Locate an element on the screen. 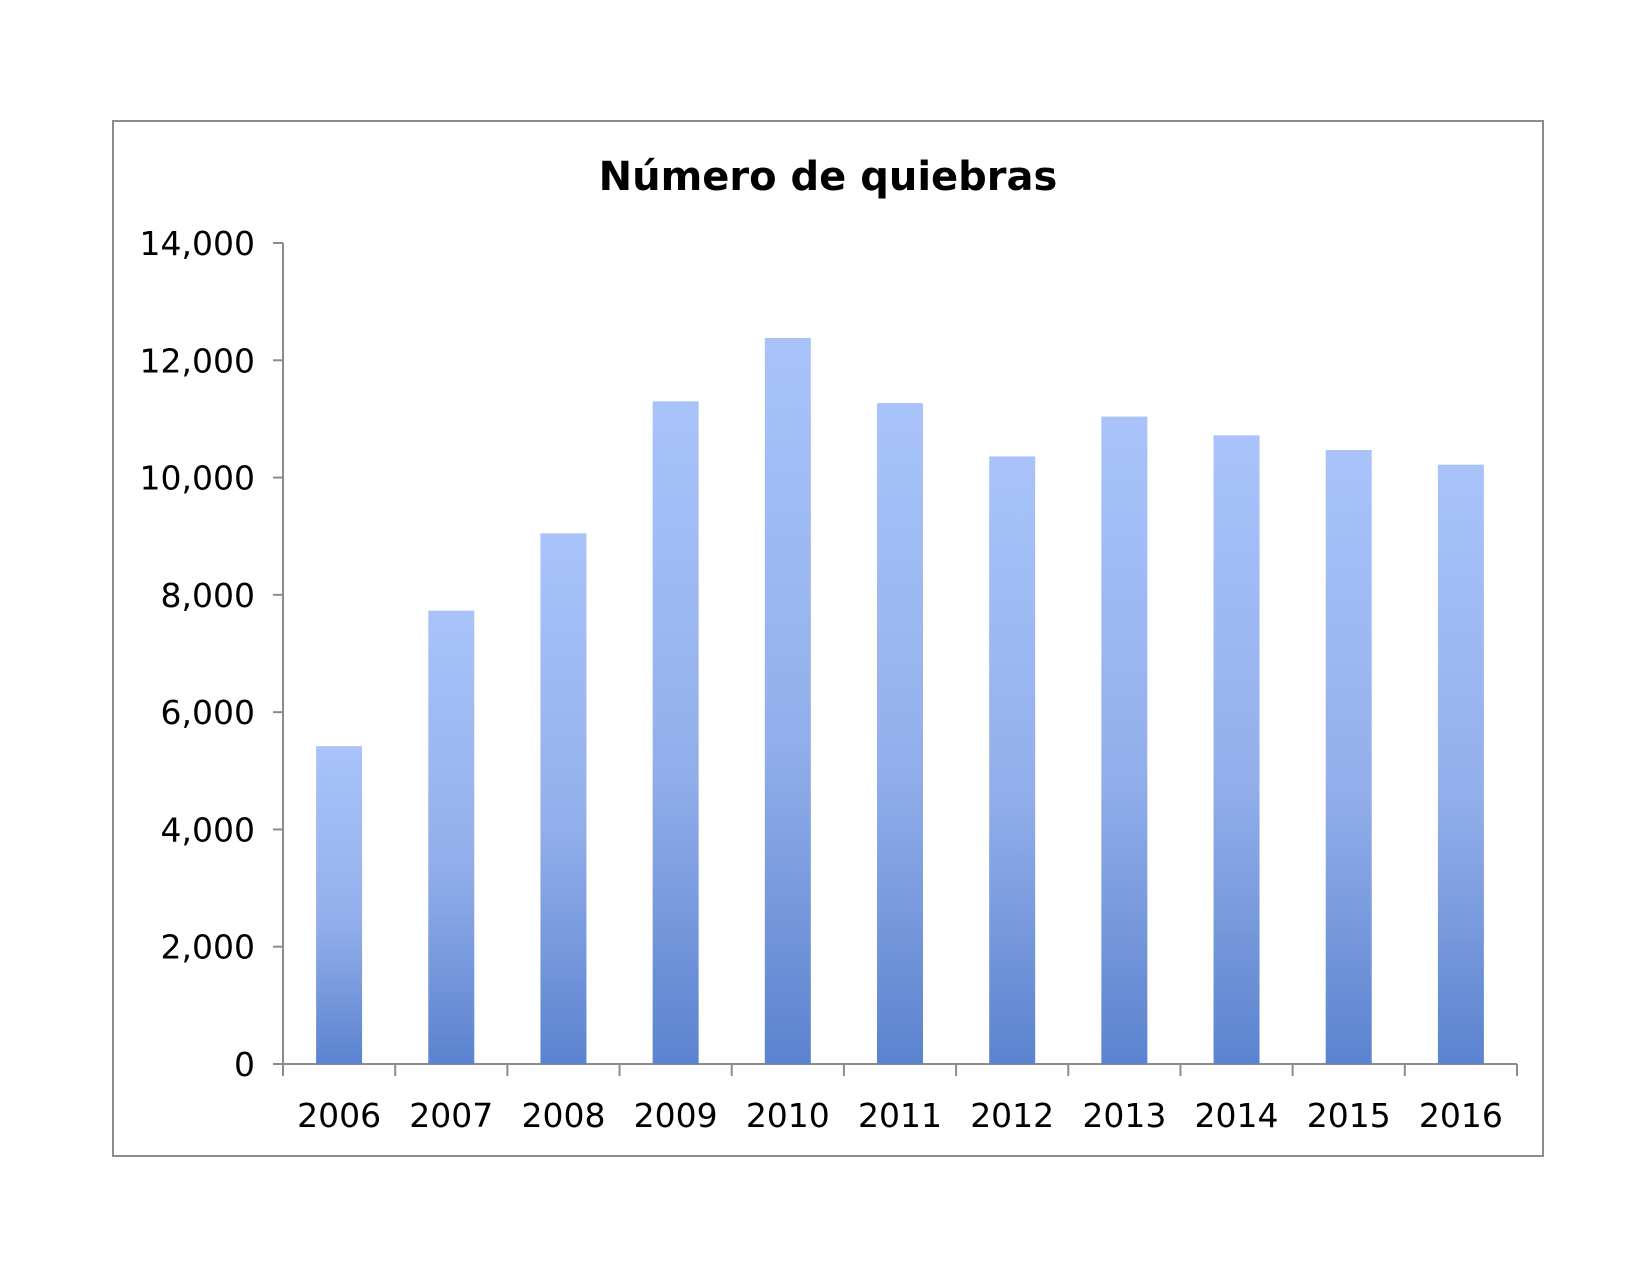 Image resolution: width=1650 pixels, height=1275 pixels. bar-2006 is located at coordinates (339, 905).